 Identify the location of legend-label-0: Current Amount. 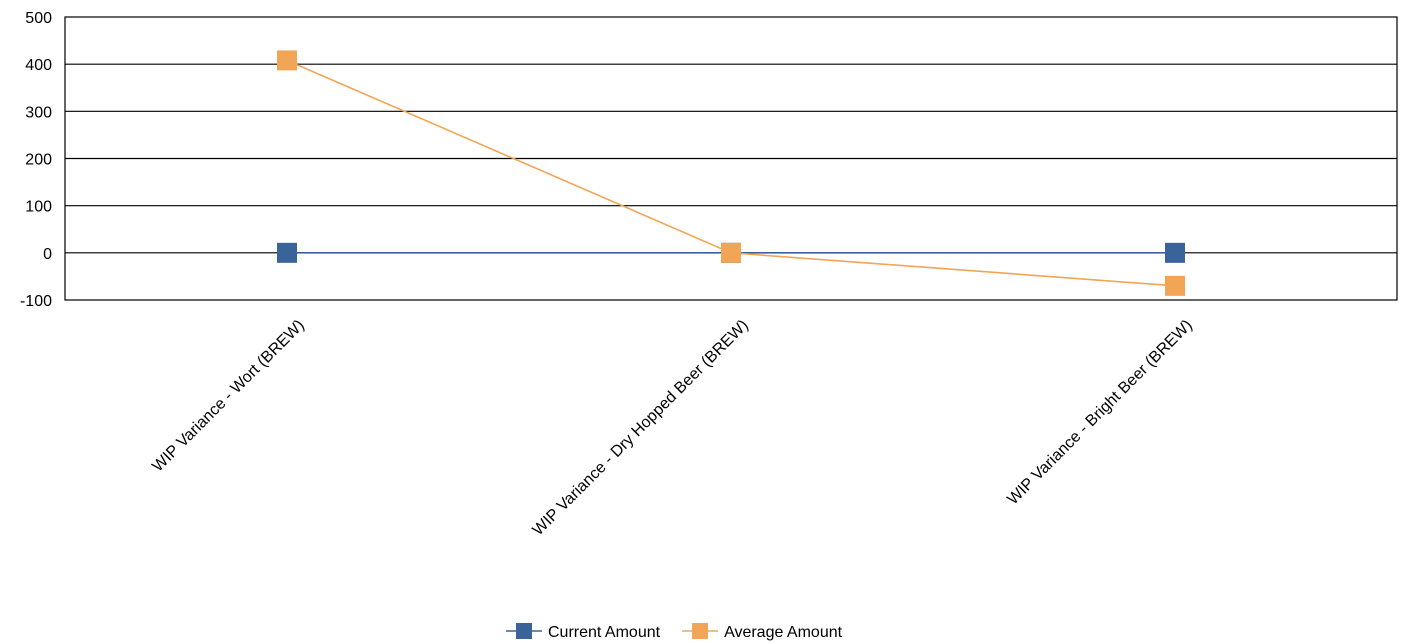
(604, 632).